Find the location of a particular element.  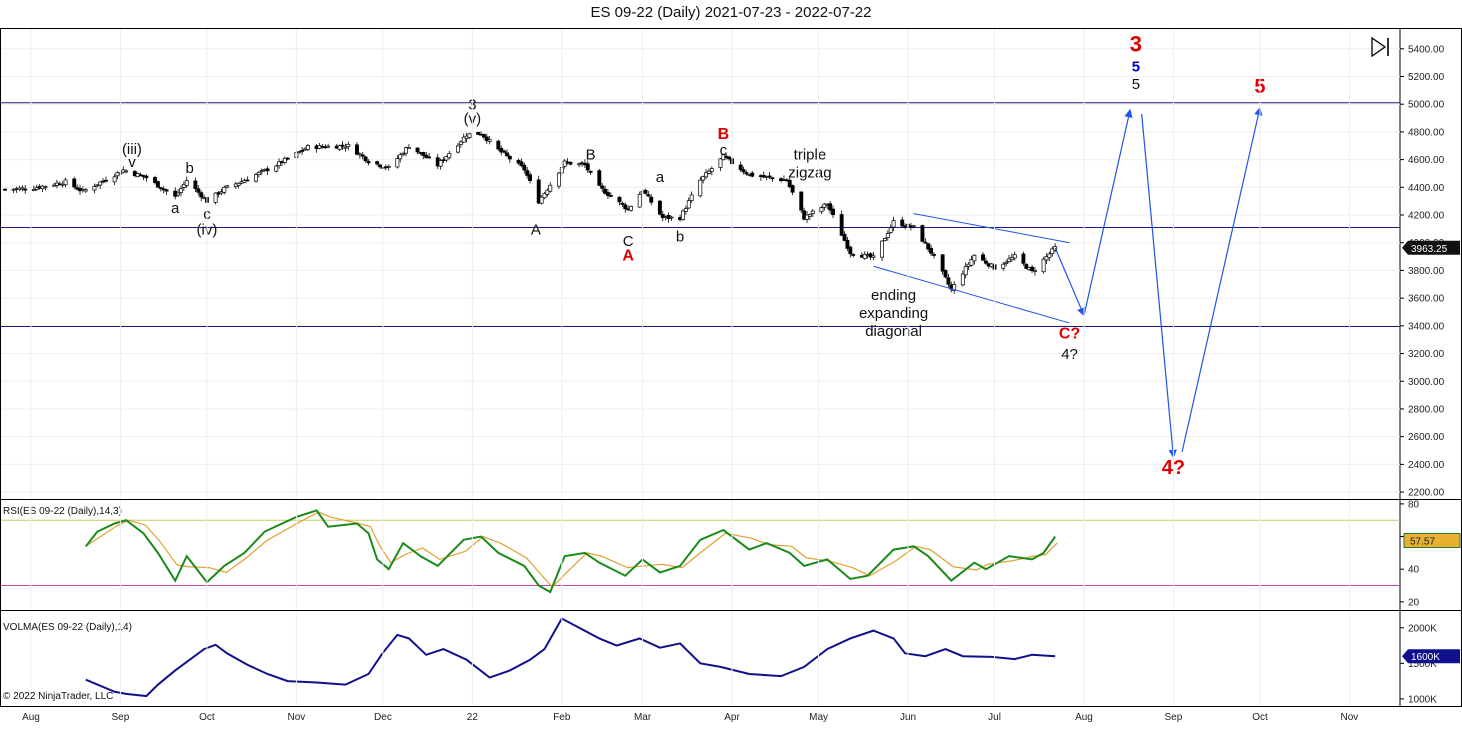

wave-label: v is located at coordinates (132, 162).